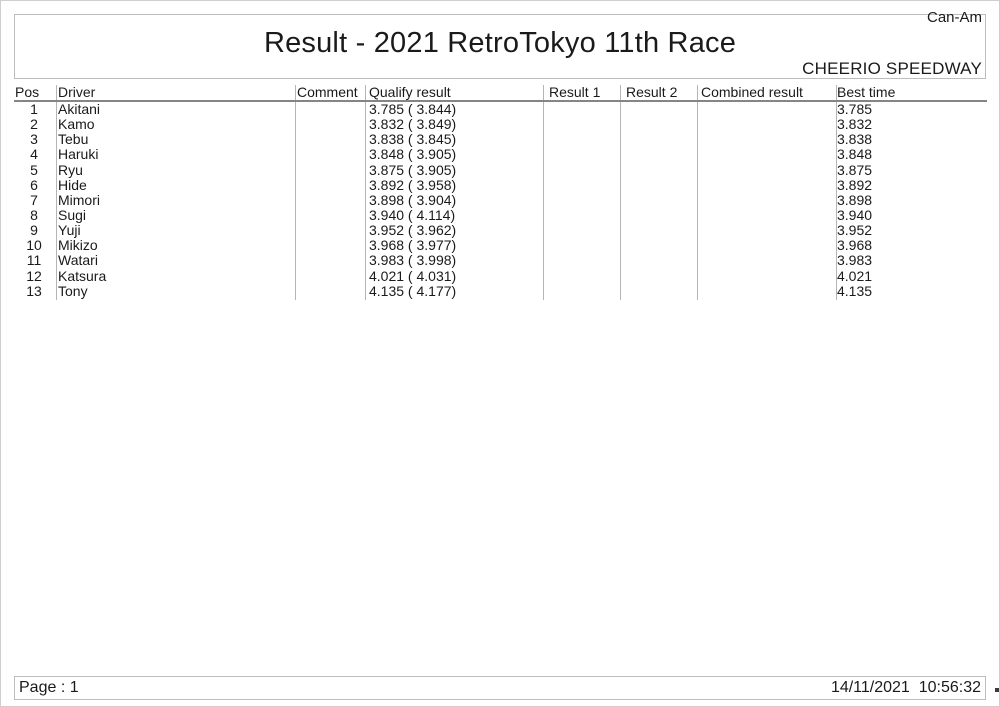 Image resolution: width=1000 pixels, height=707 pixels. What do you see at coordinates (413, 154) in the screenshot?
I see `cell-qualify-result: 3.848 ( 3.905)` at bounding box center [413, 154].